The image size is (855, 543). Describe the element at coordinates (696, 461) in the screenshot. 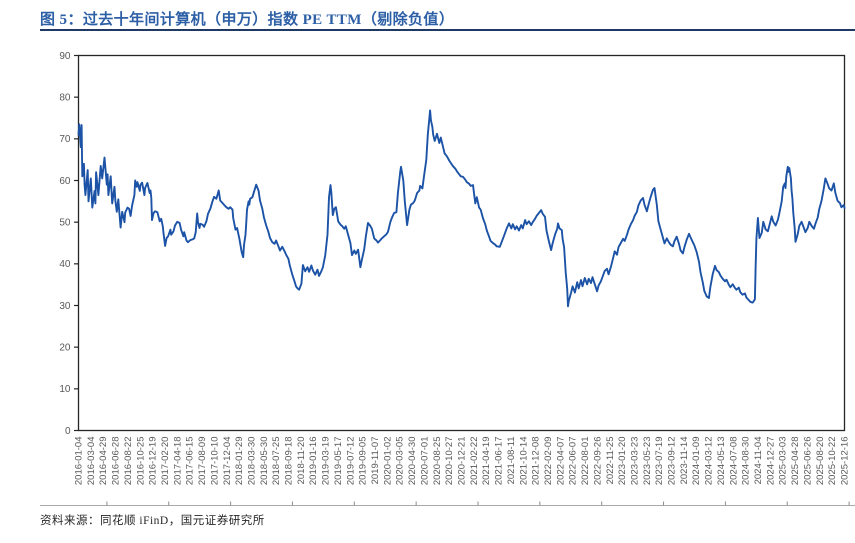

I see `x-axis-label: 2024-01-09` at that location.